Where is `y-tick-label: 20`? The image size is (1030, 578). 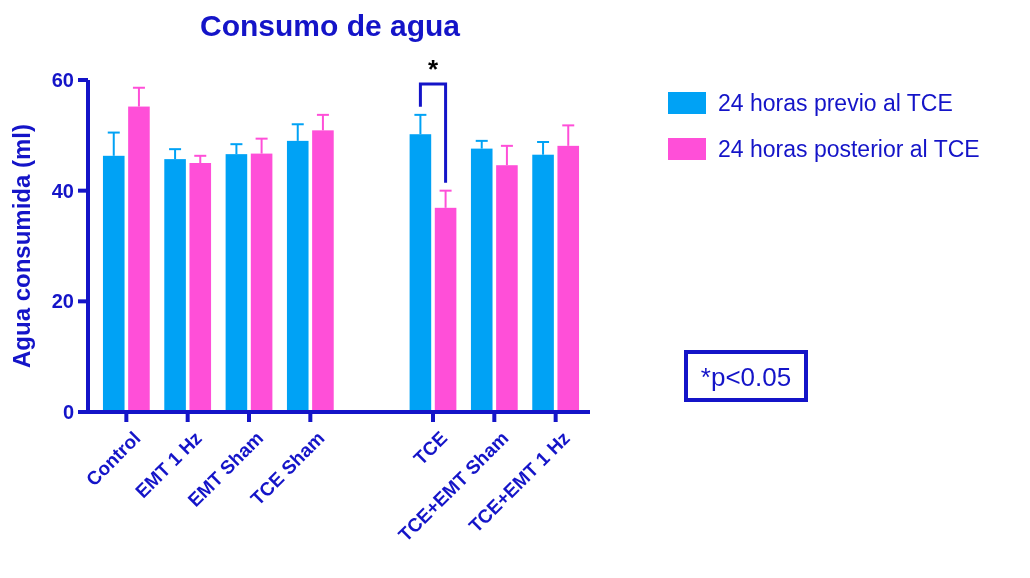 y-tick-label: 20 is located at coordinates (62, 301).